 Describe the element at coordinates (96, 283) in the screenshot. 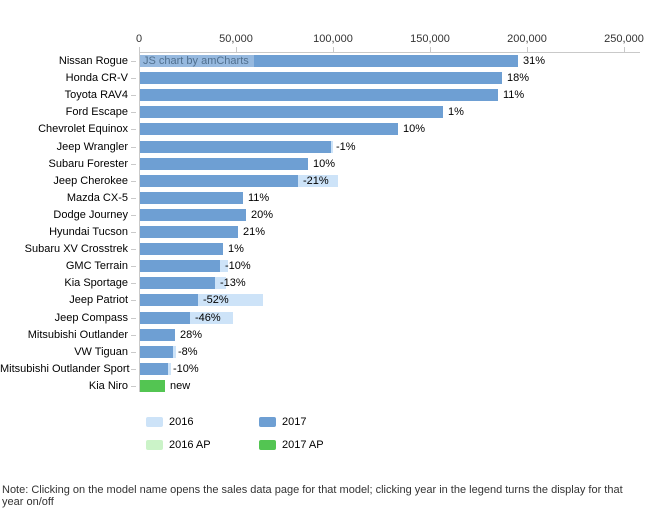

I see `model-name-link: Kia Sportage` at that location.